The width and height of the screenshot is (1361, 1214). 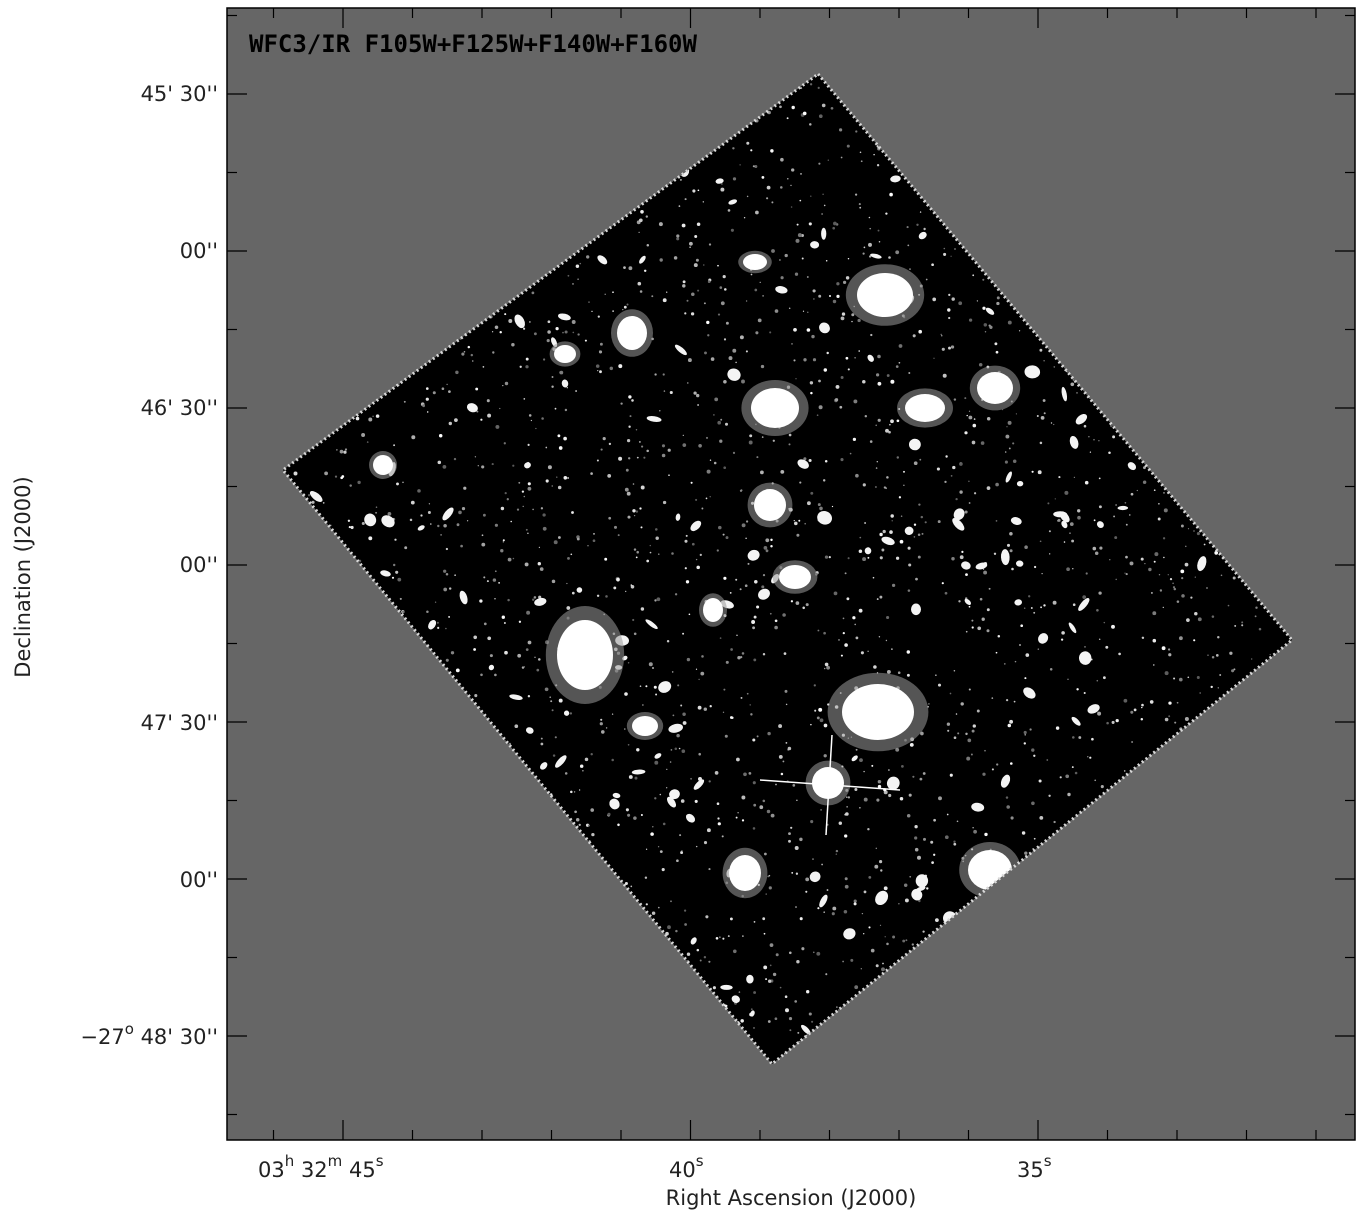 I want to click on y-axis-label: Declination (J2000), so click(x=23, y=576).